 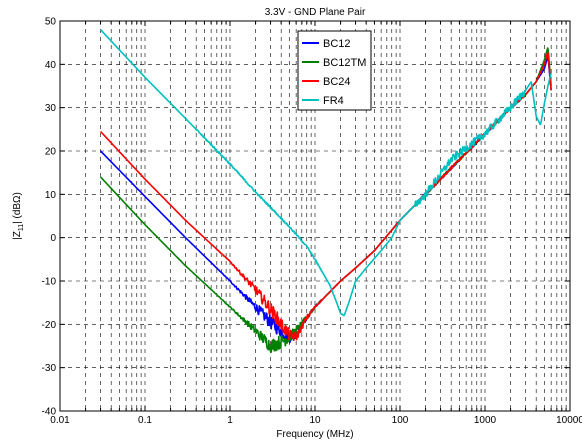 I want to click on x-tick-label: 0.01, so click(x=60, y=420).